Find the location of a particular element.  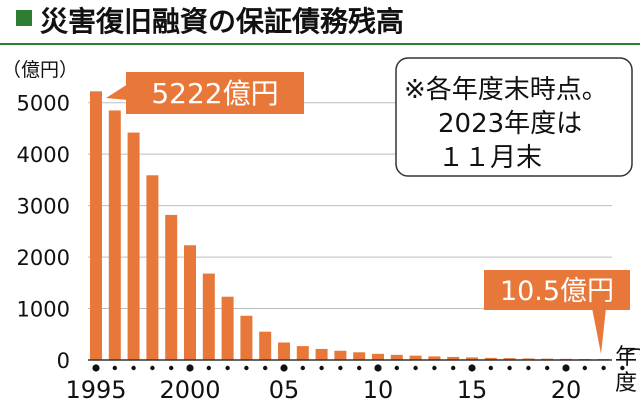

y-tick-label: 4000 is located at coordinates (43, 155).